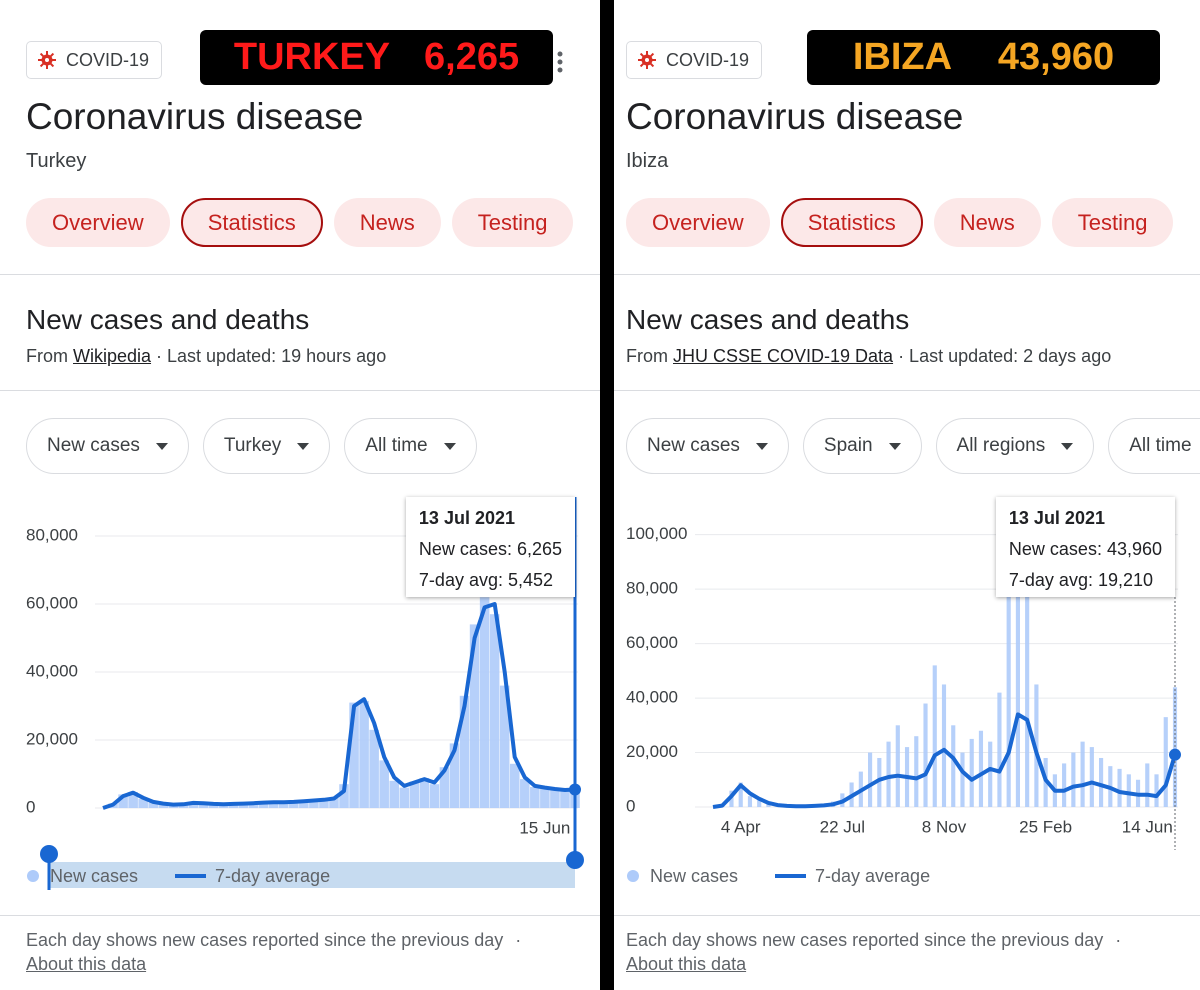 The image size is (1200, 990). What do you see at coordinates (1005, 356) in the screenshot?
I see `last-updated: · Last updated: 2 days ago` at bounding box center [1005, 356].